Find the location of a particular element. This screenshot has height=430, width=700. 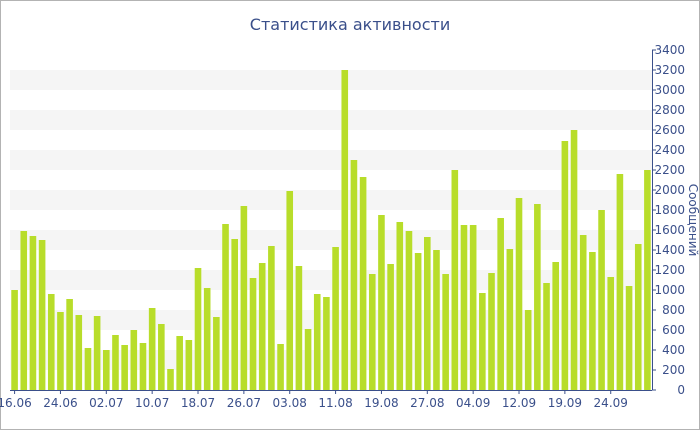

y-tick-label: 2000 is located at coordinates (669, 190).